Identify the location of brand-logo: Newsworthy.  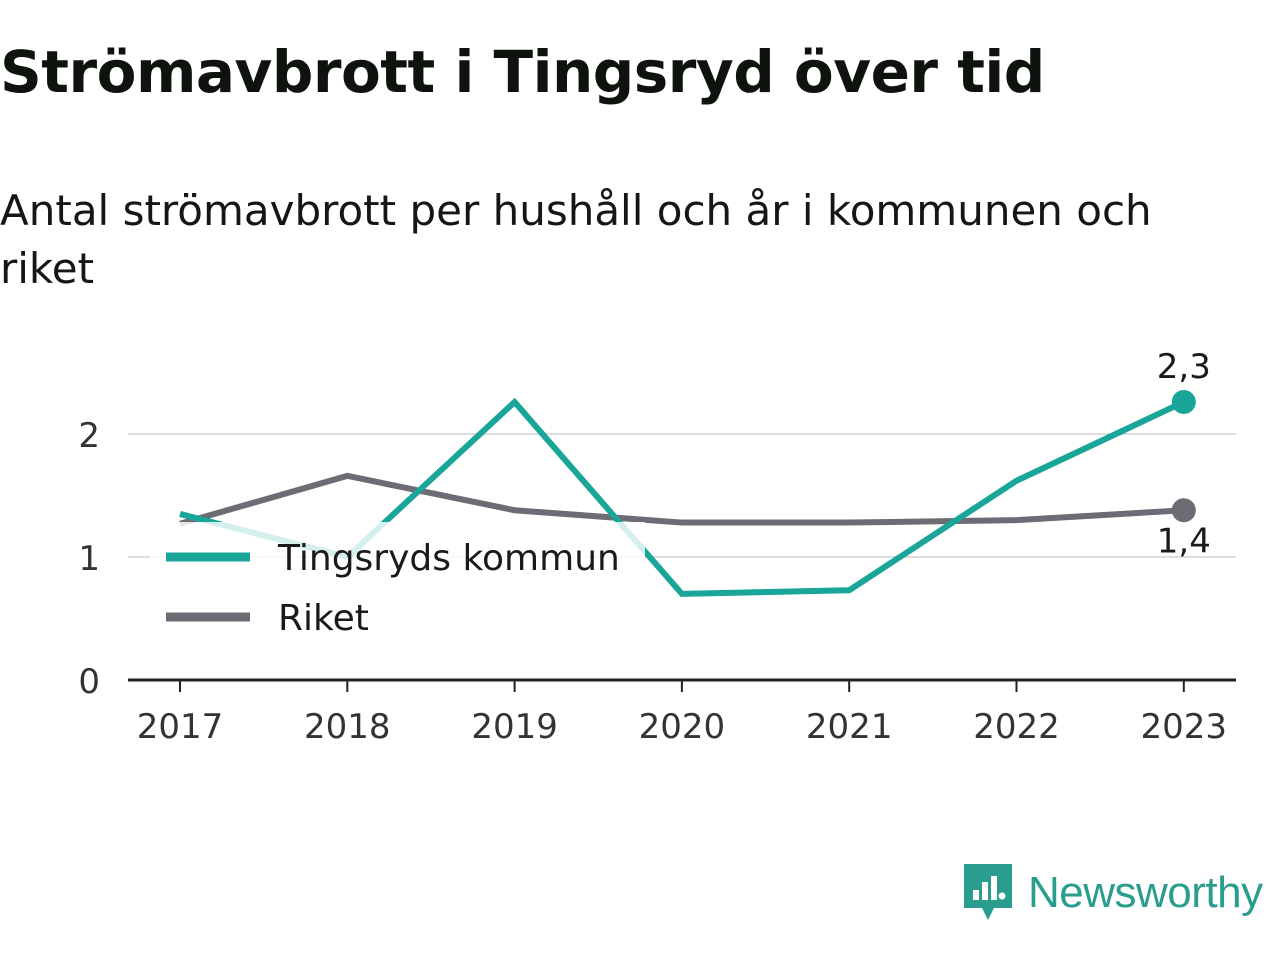
(1112, 893).